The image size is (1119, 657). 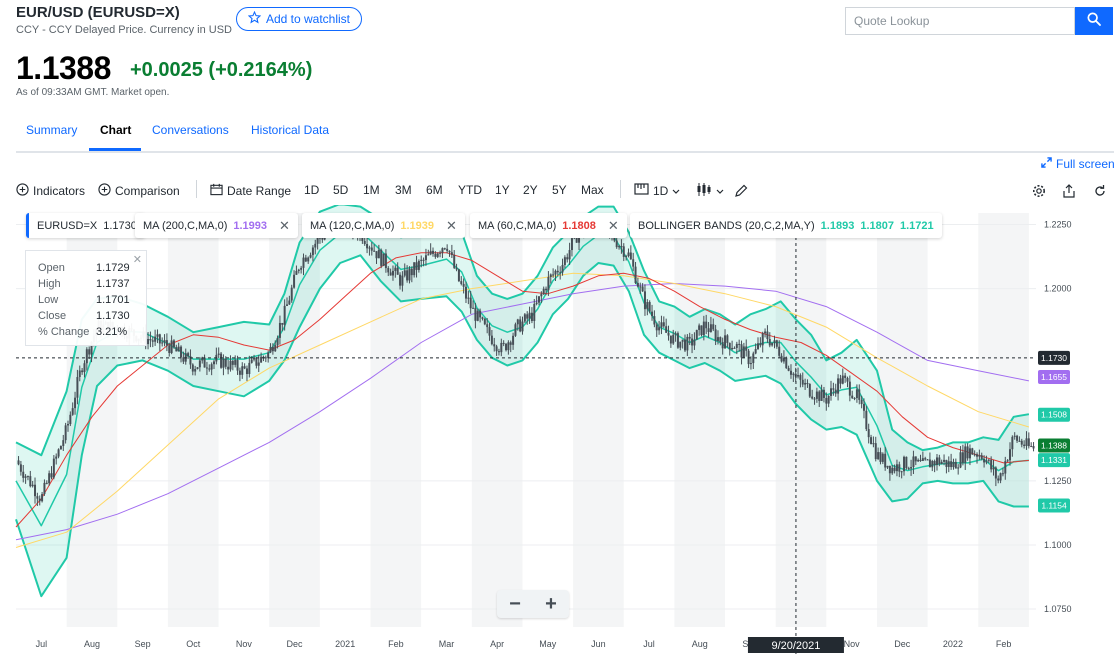 What do you see at coordinates (383, 225) in the screenshot?
I see `legend-ma120: MA (120,C,MA,0) 1.1939 ✕` at bounding box center [383, 225].